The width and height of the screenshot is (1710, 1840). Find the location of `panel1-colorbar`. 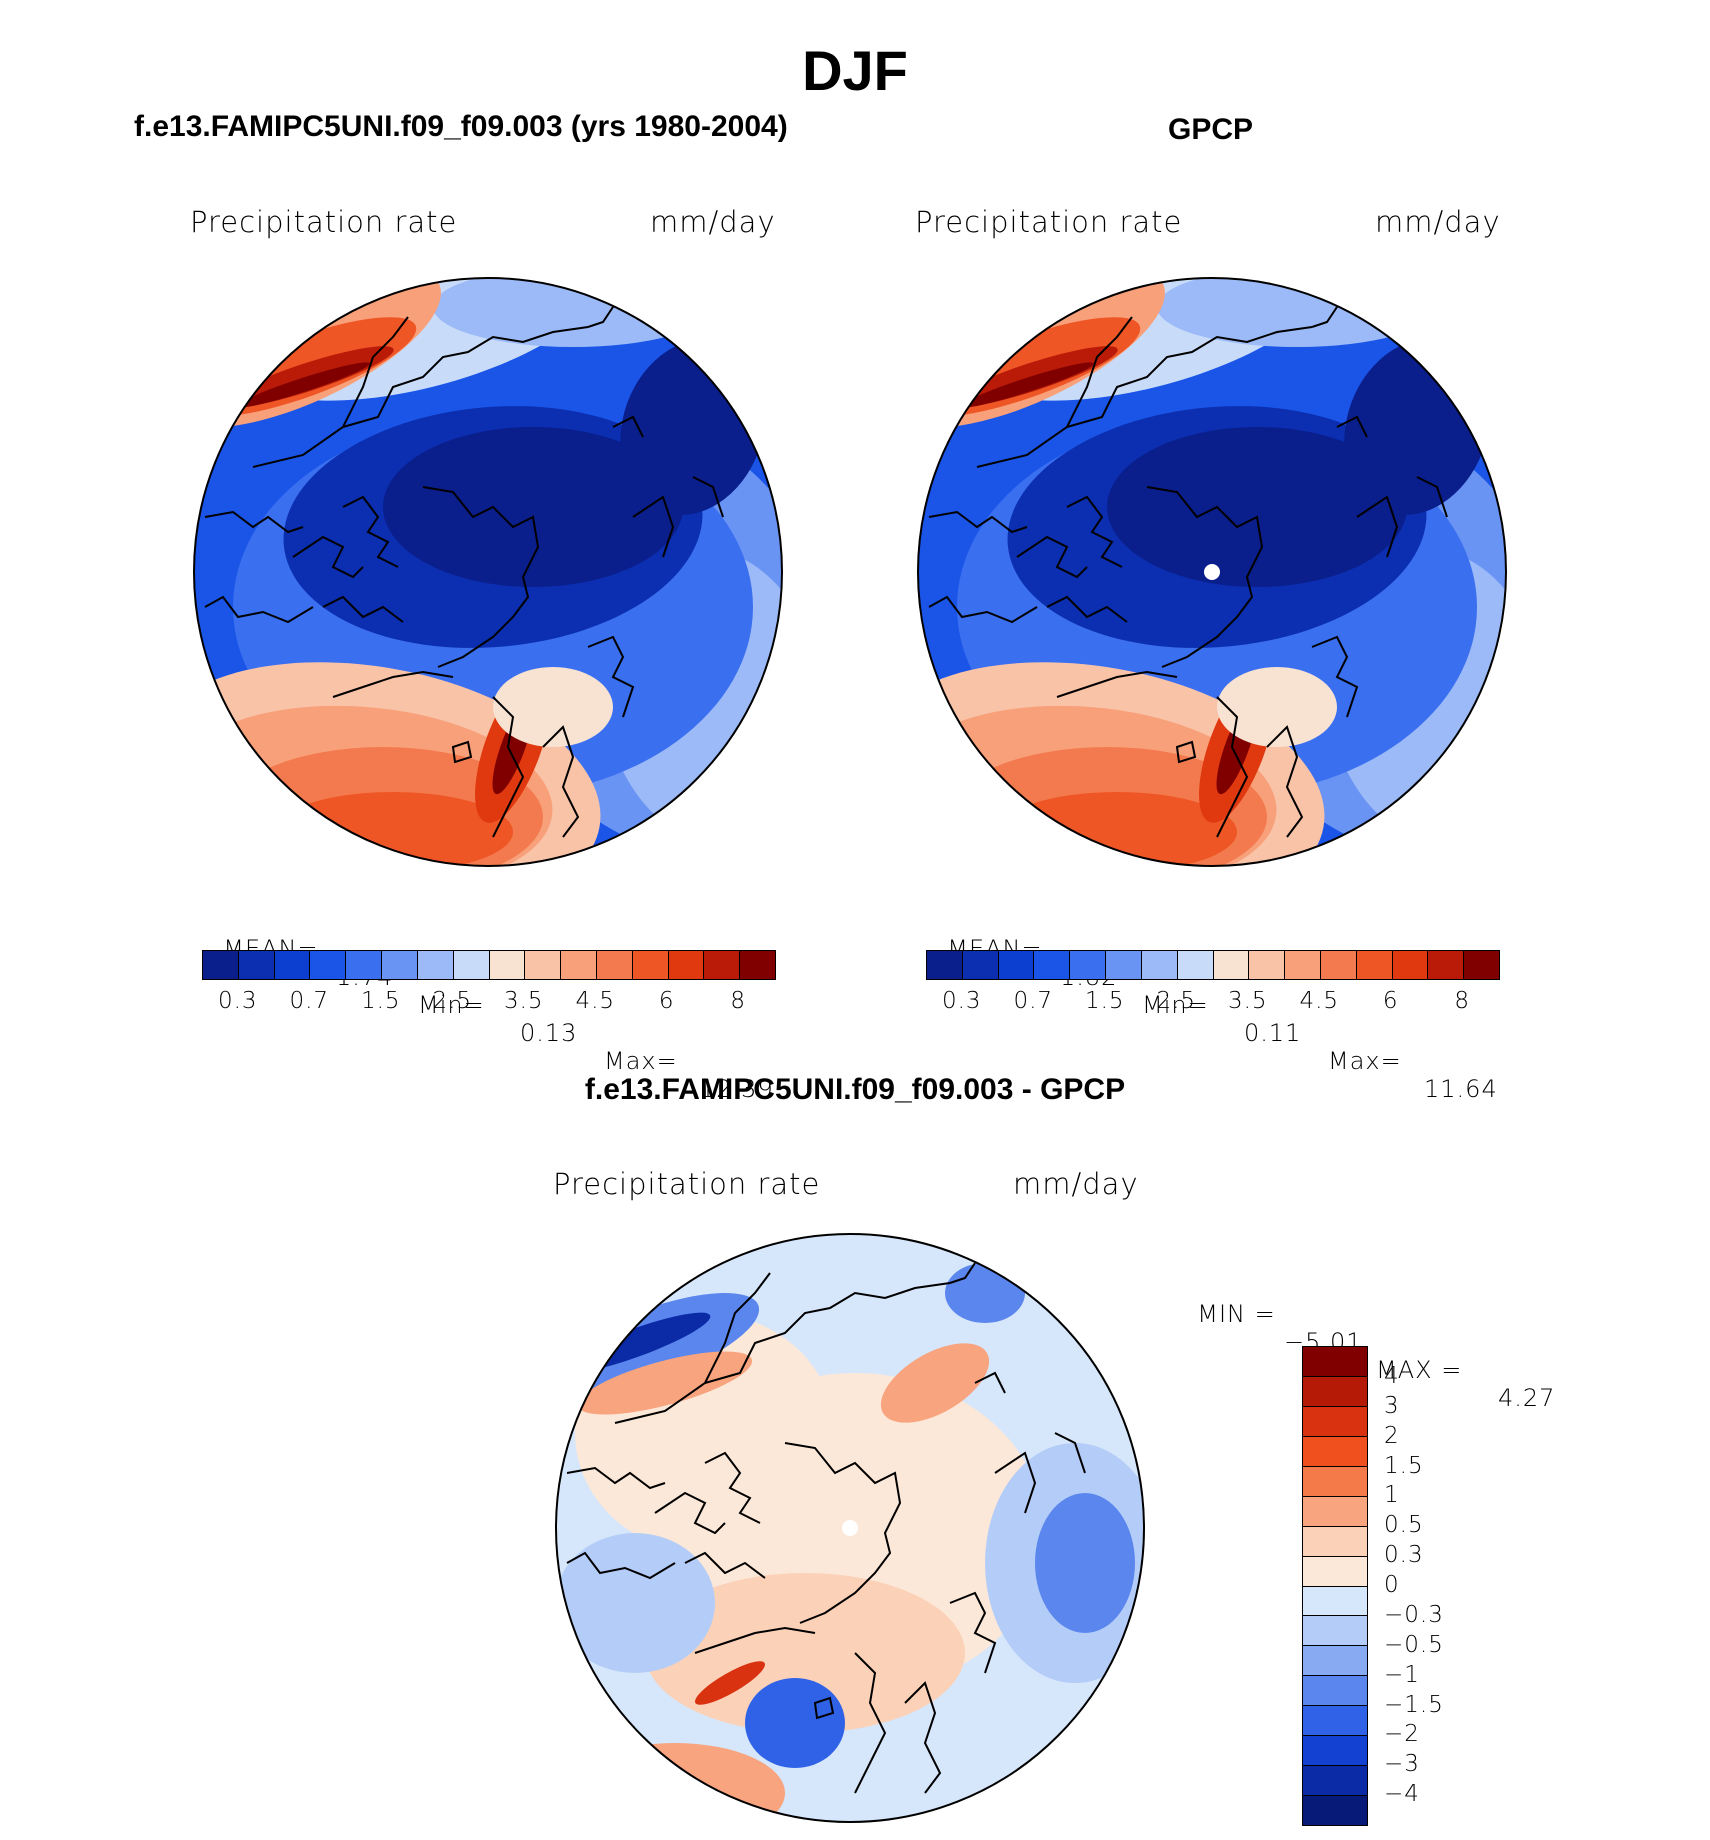

panel1-colorbar is located at coordinates (489, 965).